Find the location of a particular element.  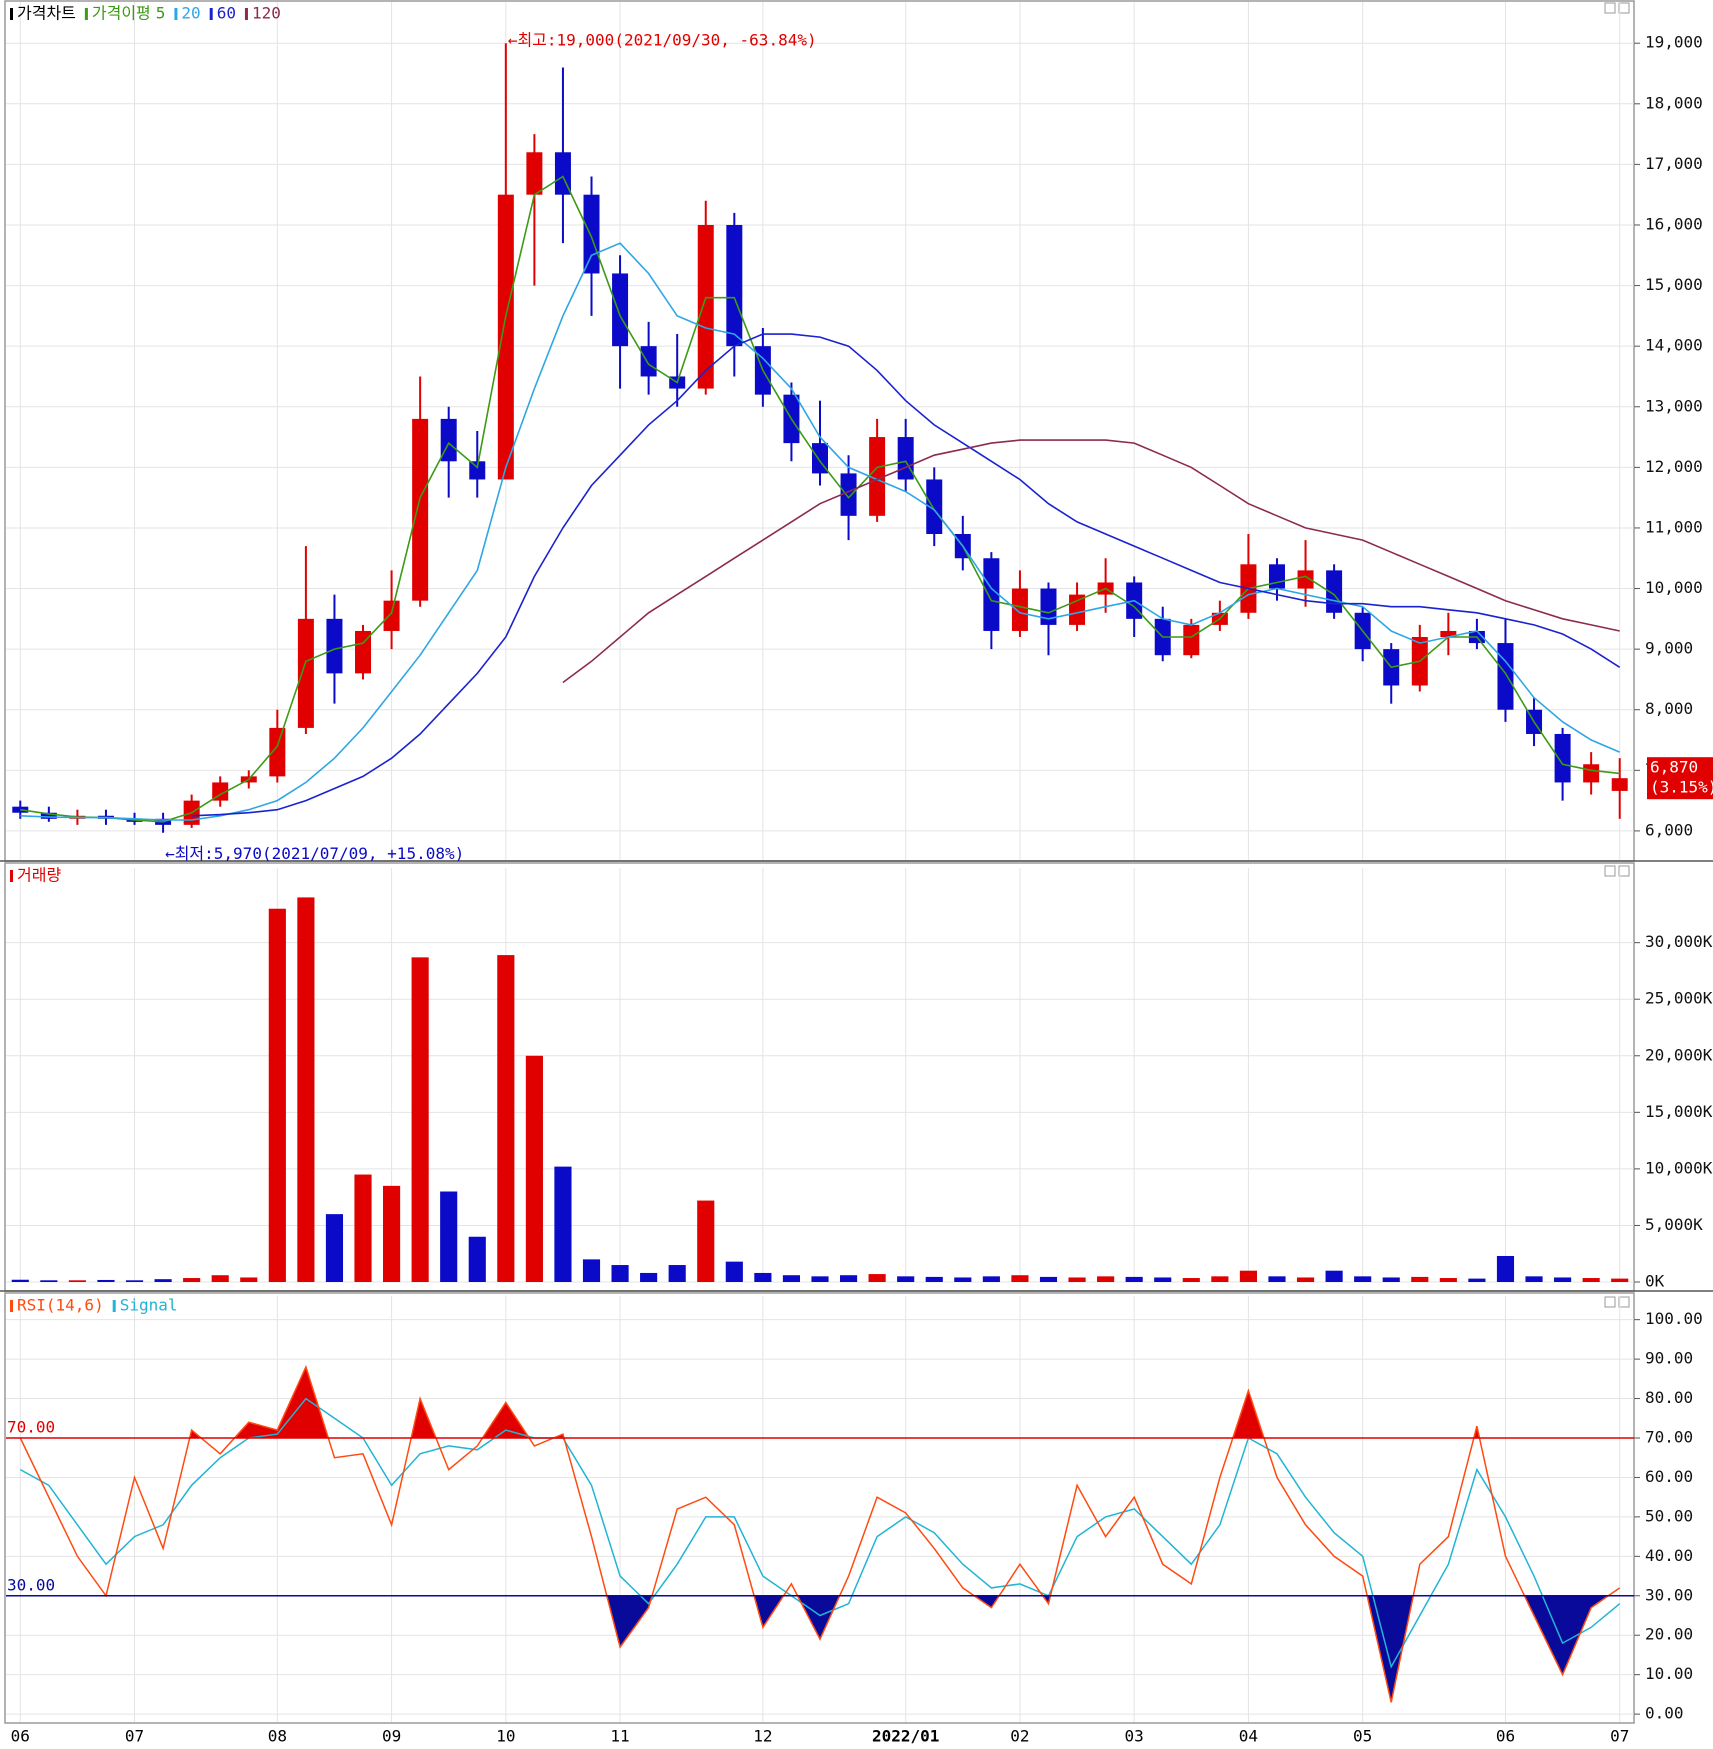

window-buttons is located at coordinates (1617, 655).